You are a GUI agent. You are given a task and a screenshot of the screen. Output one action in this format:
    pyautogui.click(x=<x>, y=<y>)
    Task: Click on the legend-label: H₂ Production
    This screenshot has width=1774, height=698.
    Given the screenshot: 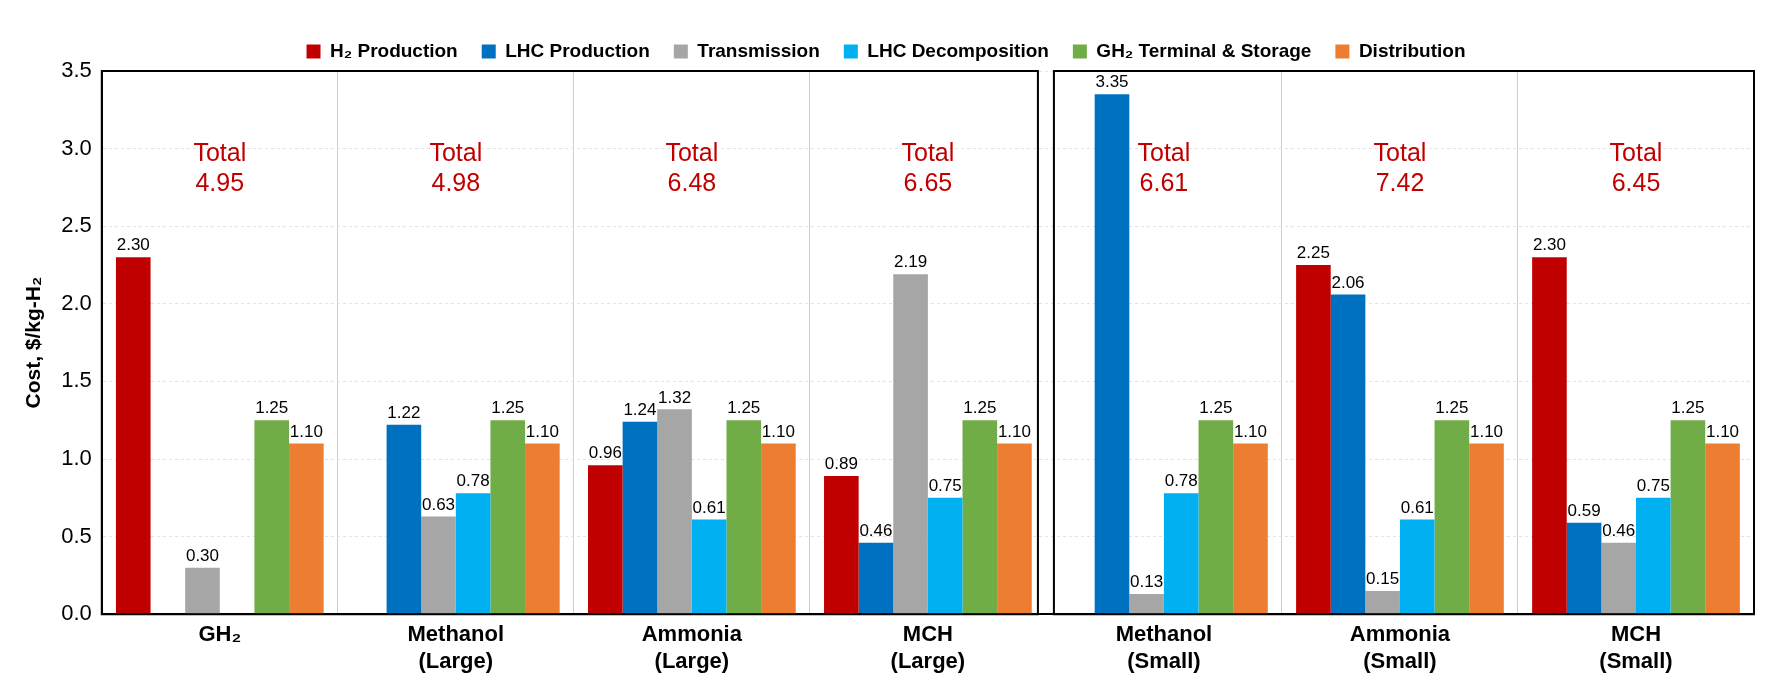 What is the action you would take?
    pyautogui.click(x=394, y=50)
    